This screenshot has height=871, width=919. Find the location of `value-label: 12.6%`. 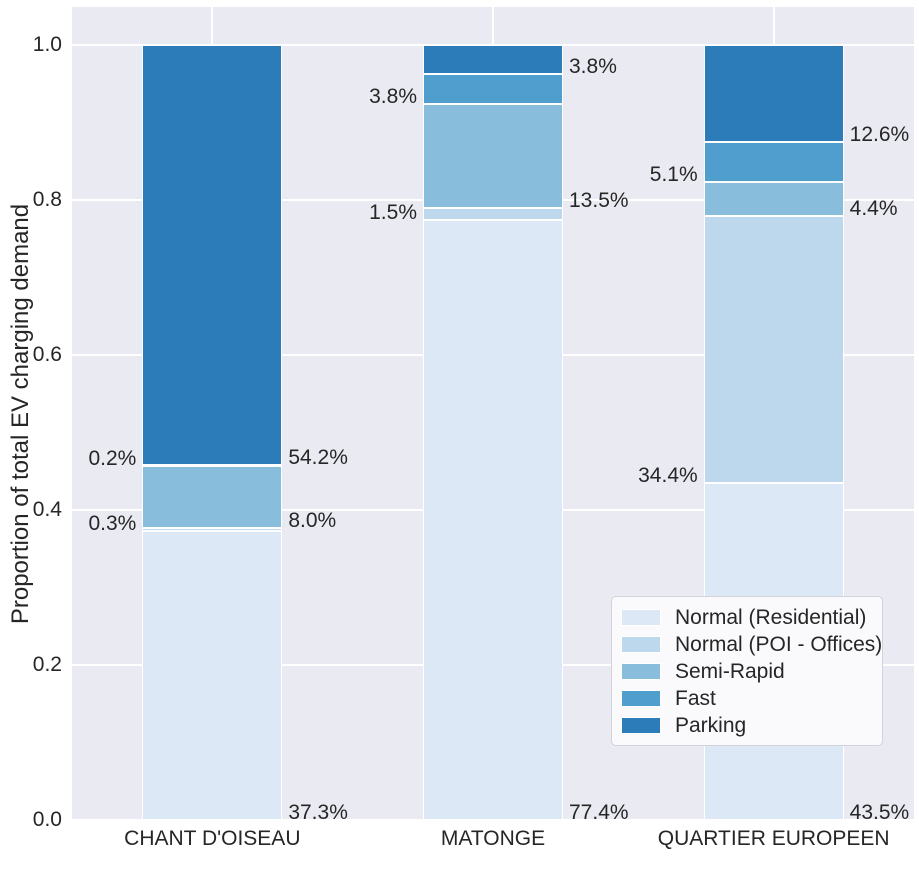

value-label: 12.6% is located at coordinates (879, 135).